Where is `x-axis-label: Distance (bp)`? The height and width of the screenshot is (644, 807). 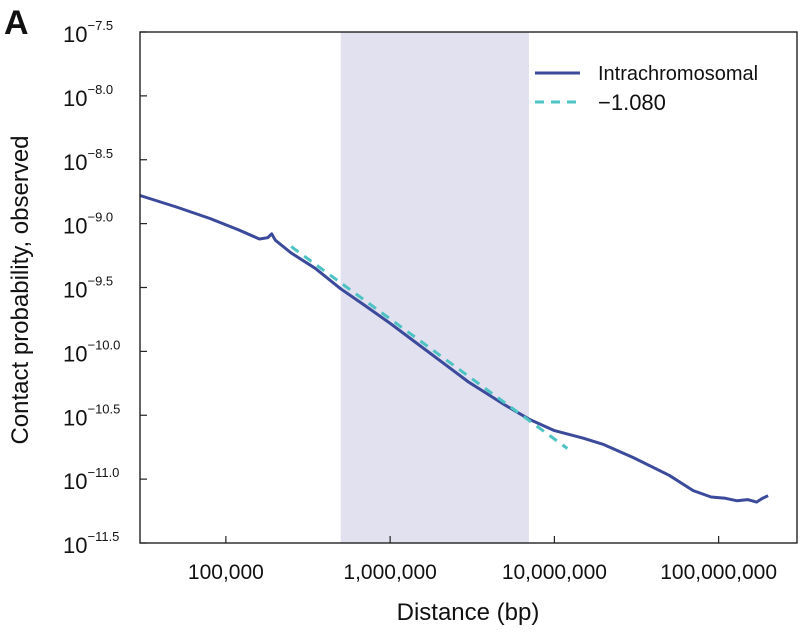
x-axis-label: Distance (bp) is located at coordinates (468, 612).